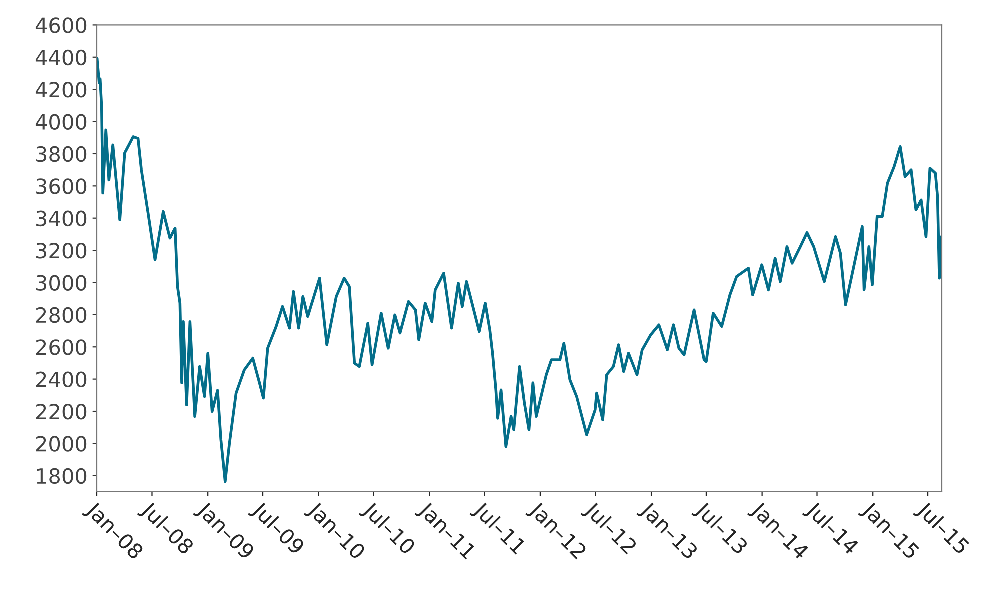 This screenshot has height=600, width=1000. I want to click on y-tick-label: 4400, so click(61, 58).